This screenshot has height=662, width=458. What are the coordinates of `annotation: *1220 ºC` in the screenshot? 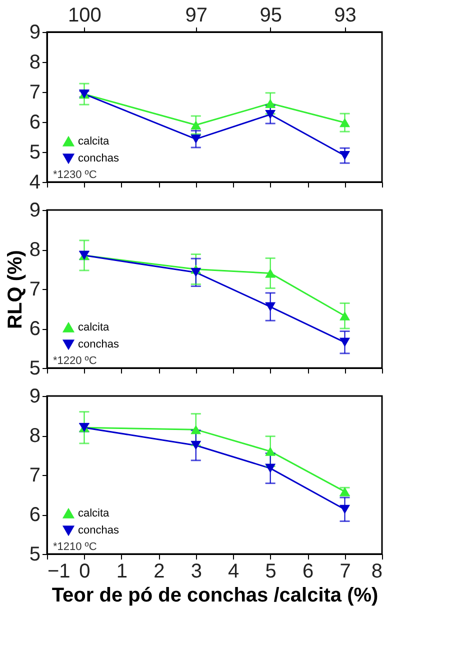 It's located at (75, 361).